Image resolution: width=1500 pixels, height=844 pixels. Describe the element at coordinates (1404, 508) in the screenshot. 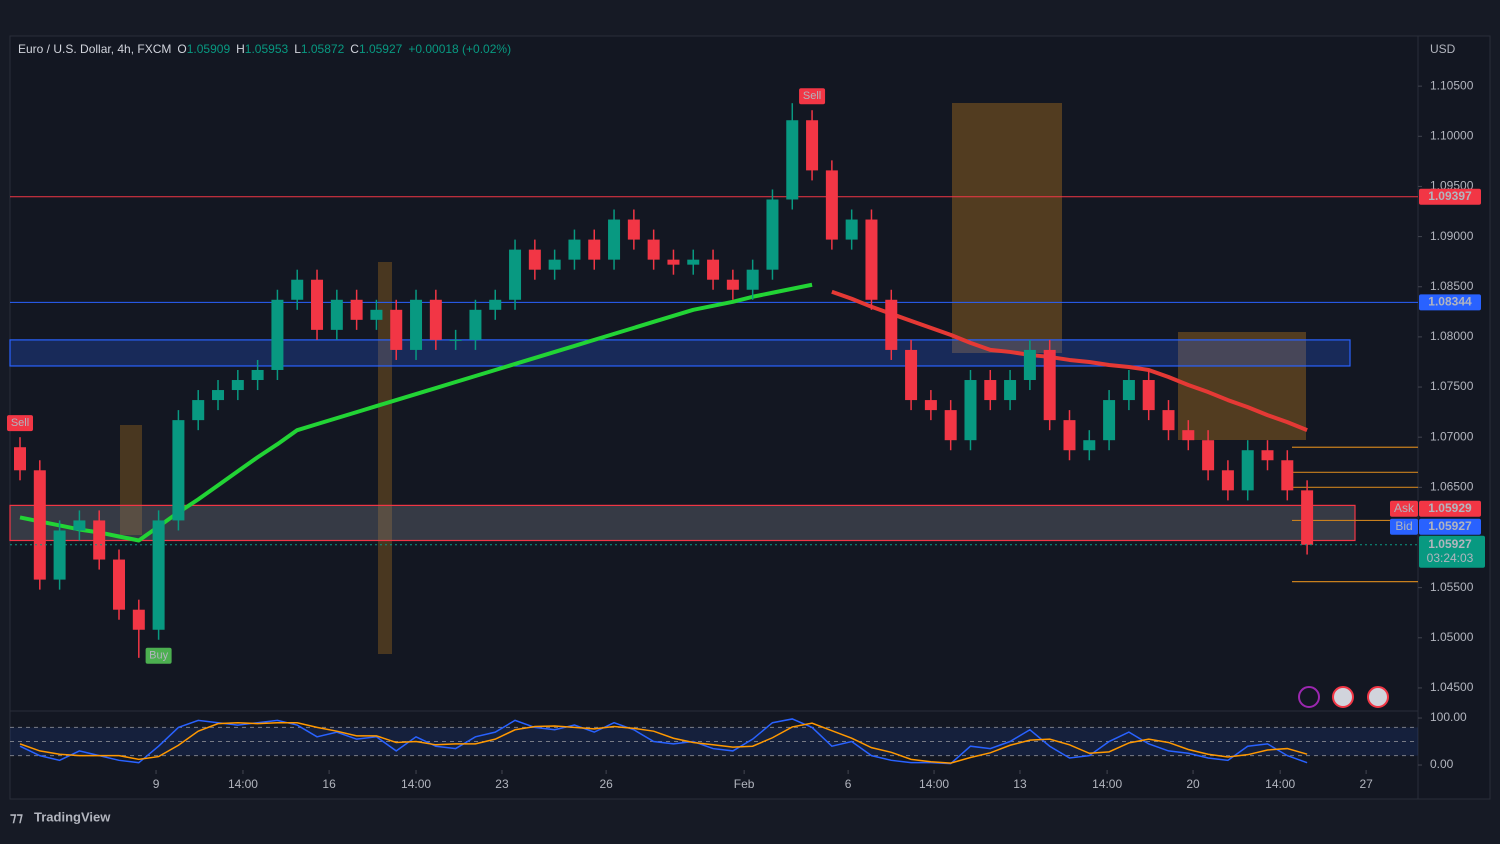

I see `ask-name-box` at that location.